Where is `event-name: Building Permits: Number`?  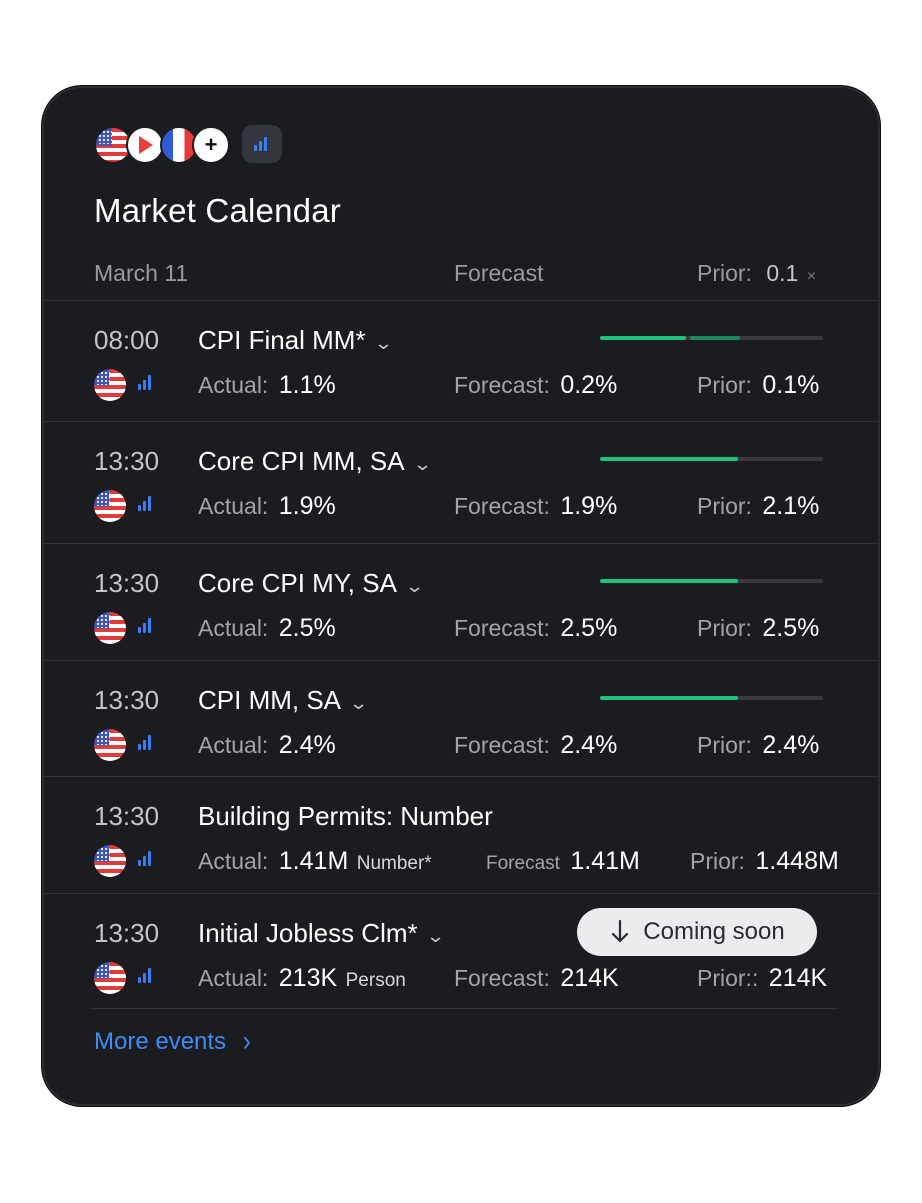 event-name: Building Permits: Number is located at coordinates (345, 816).